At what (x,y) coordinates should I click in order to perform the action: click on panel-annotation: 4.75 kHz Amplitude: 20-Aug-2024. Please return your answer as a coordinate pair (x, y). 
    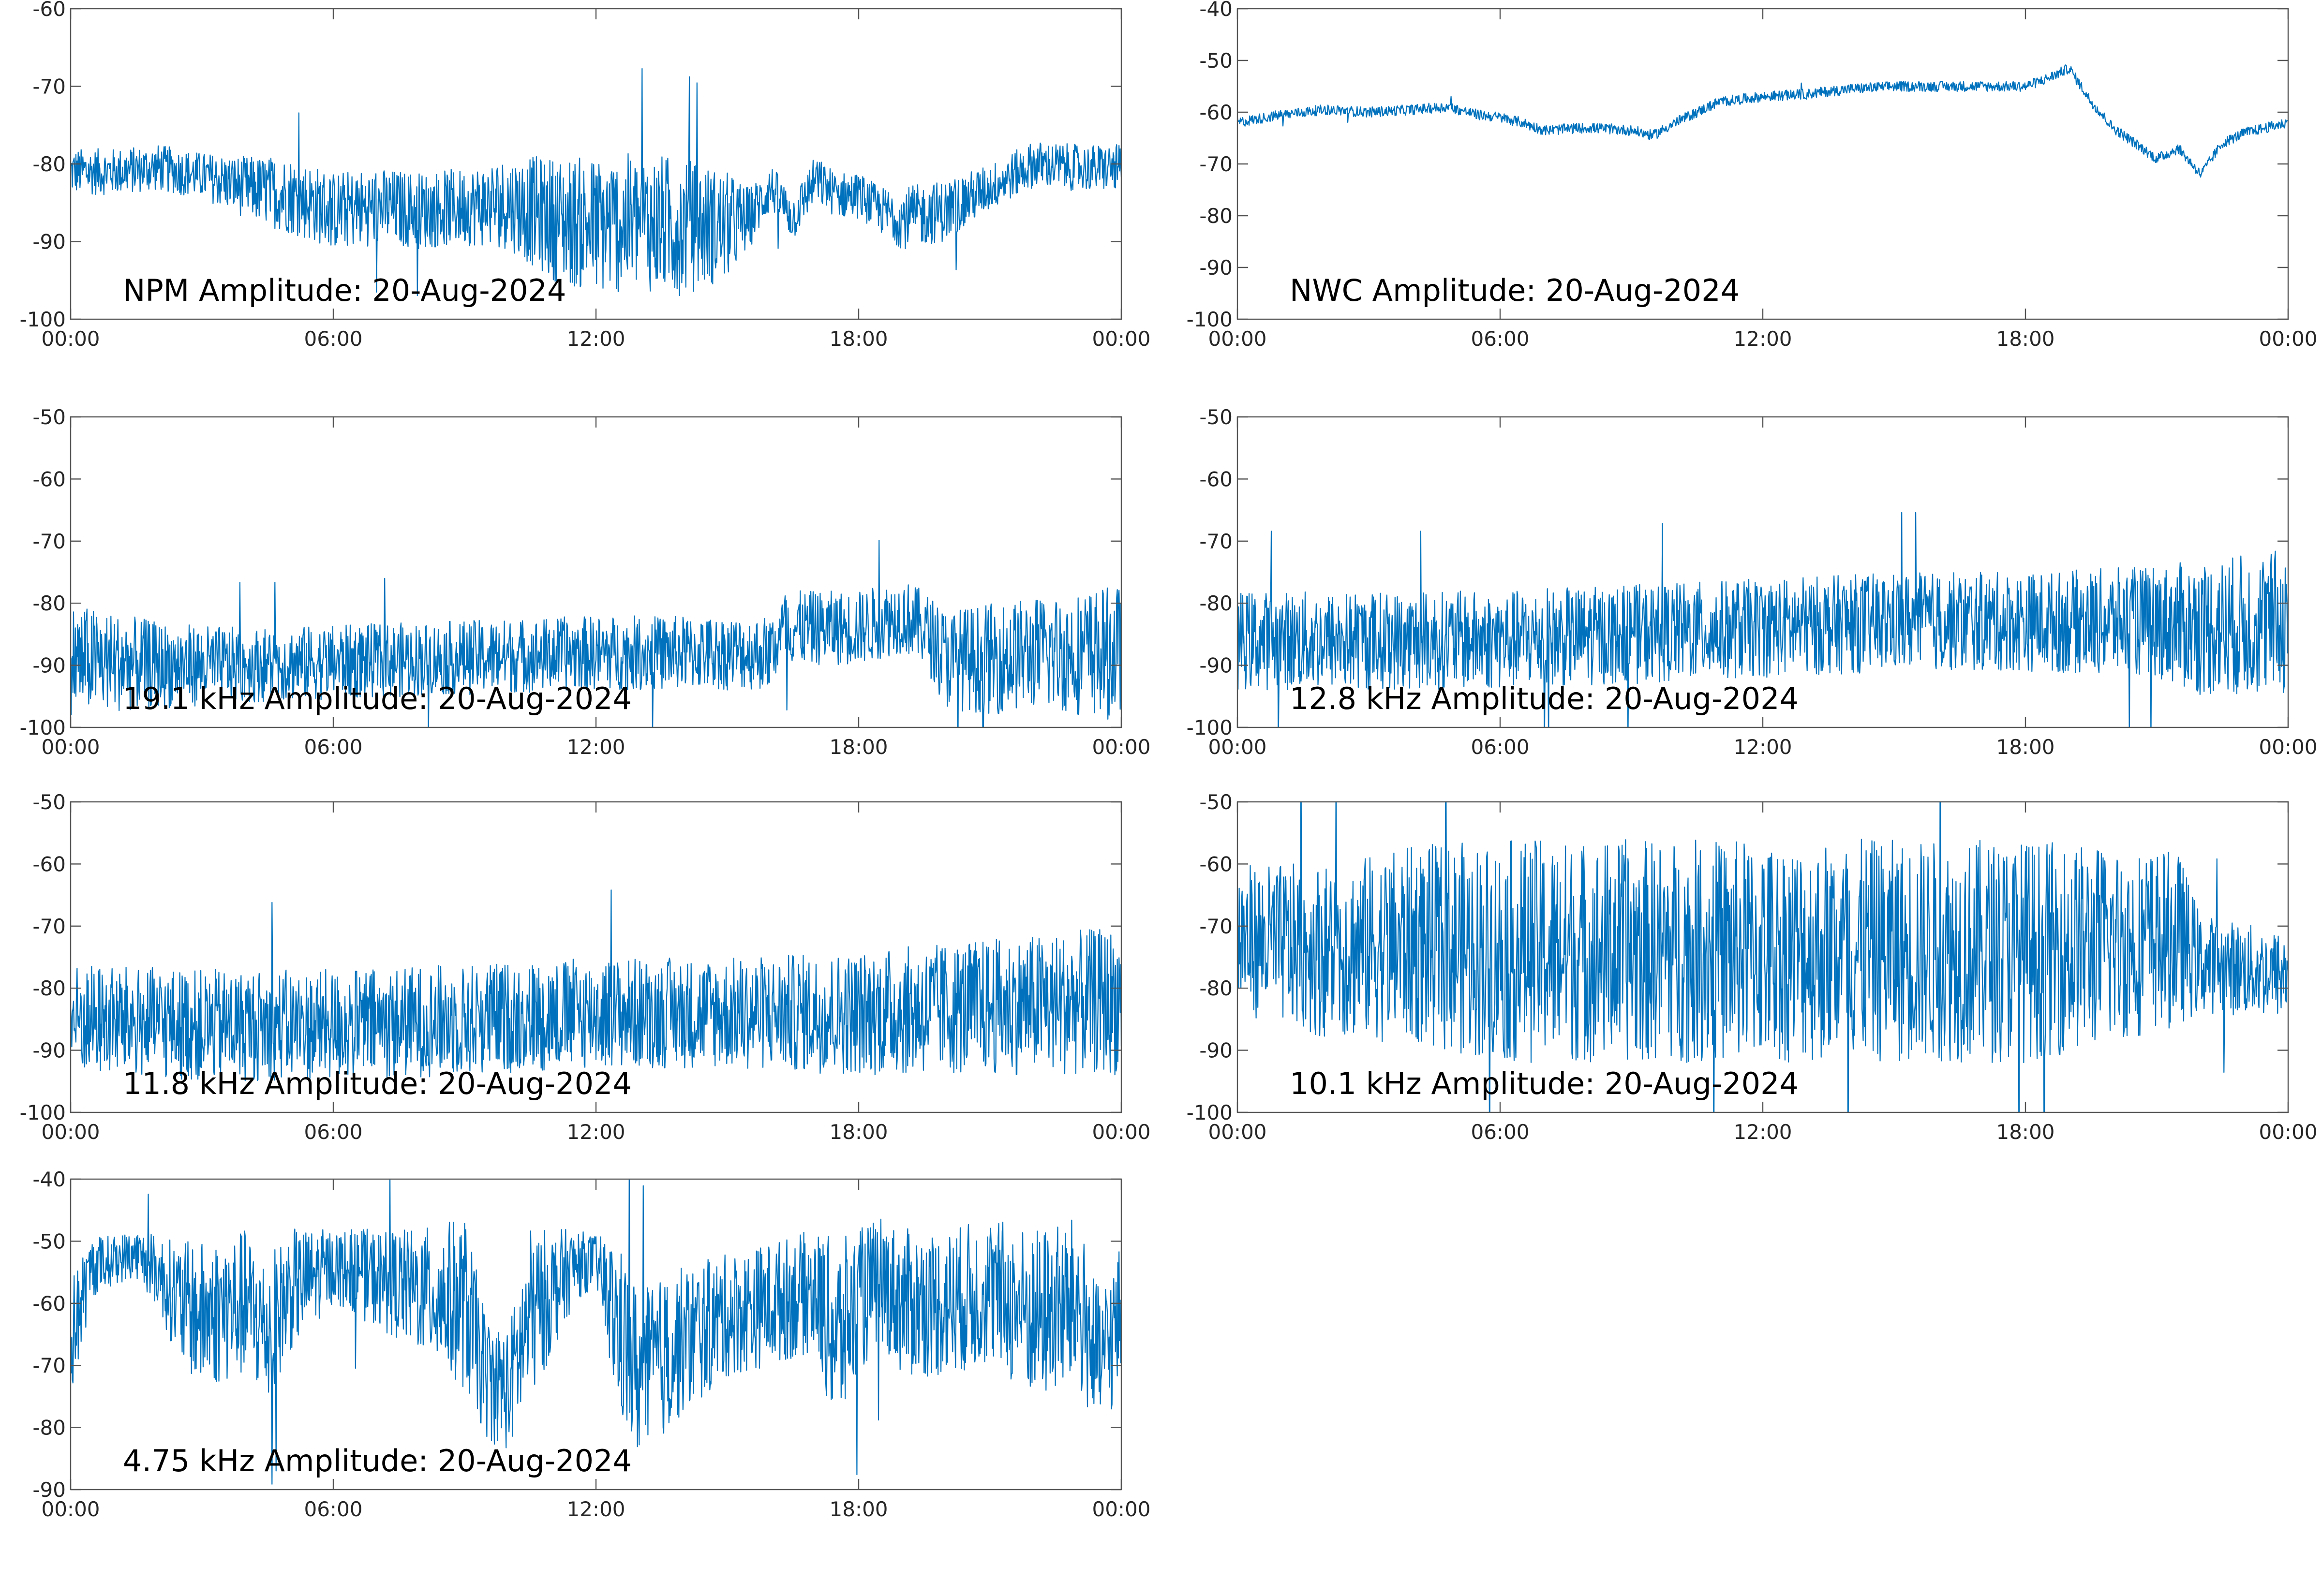
    Looking at the image, I should click on (377, 1460).